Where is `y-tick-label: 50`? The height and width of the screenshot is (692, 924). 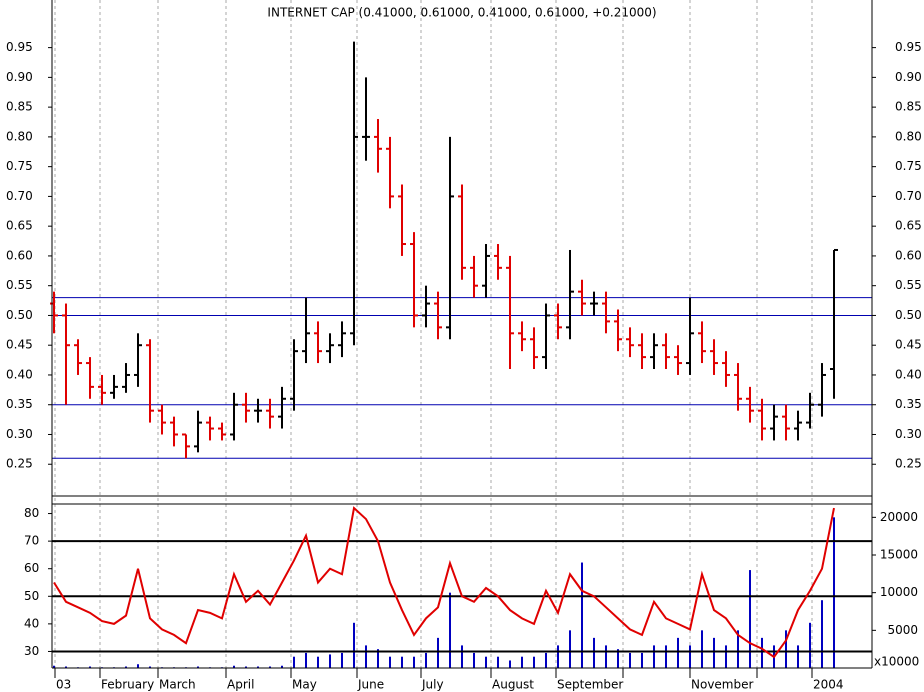 y-tick-label: 50 is located at coordinates (31, 596).